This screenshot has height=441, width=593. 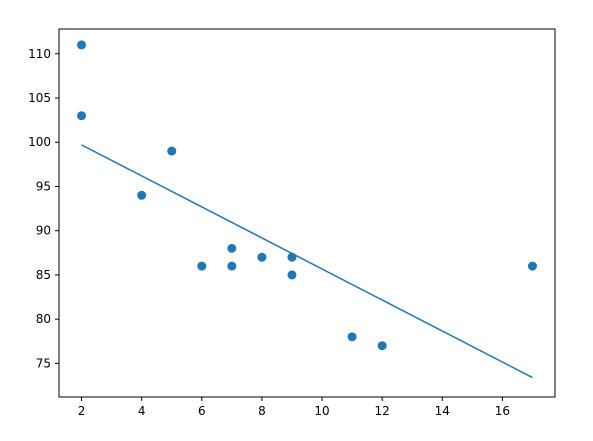 What do you see at coordinates (262, 411) in the screenshot?
I see `x-tick-label-8: 8` at bounding box center [262, 411].